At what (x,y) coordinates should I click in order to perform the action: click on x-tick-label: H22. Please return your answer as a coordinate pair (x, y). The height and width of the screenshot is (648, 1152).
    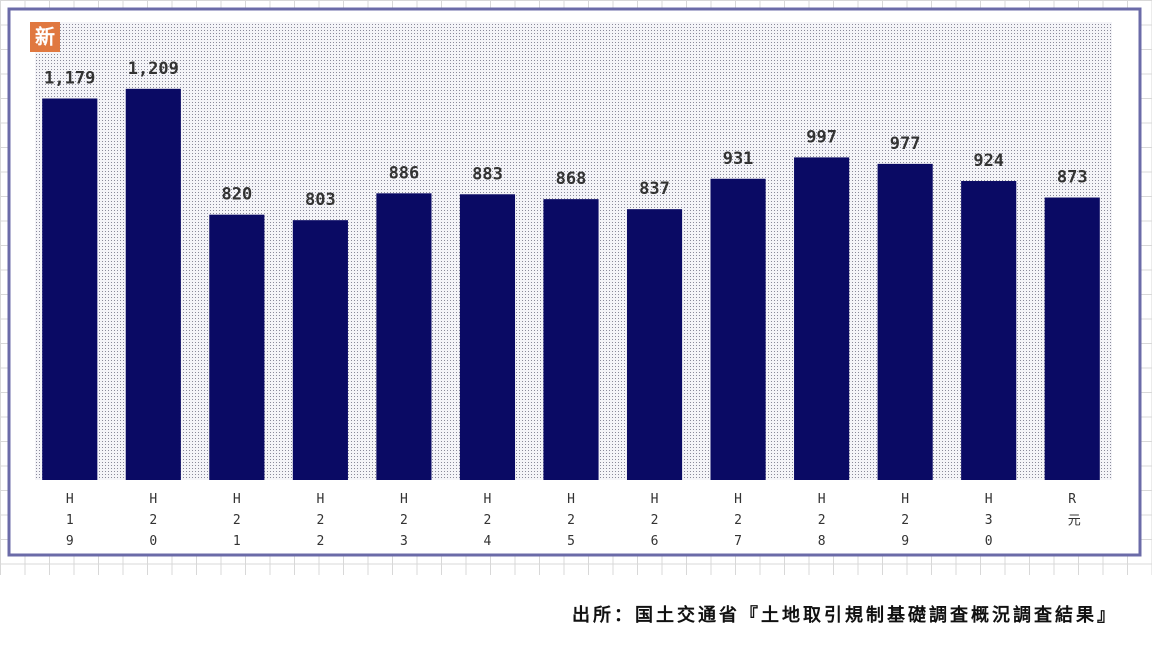
    Looking at the image, I should click on (320, 523).